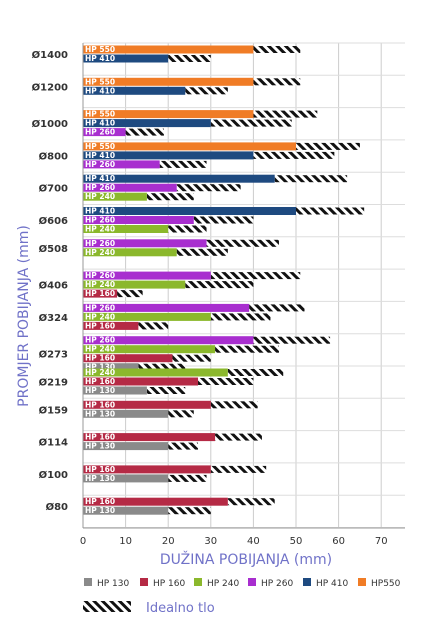 The image size is (432, 628). I want to click on category-label: Ø700, so click(53, 189).